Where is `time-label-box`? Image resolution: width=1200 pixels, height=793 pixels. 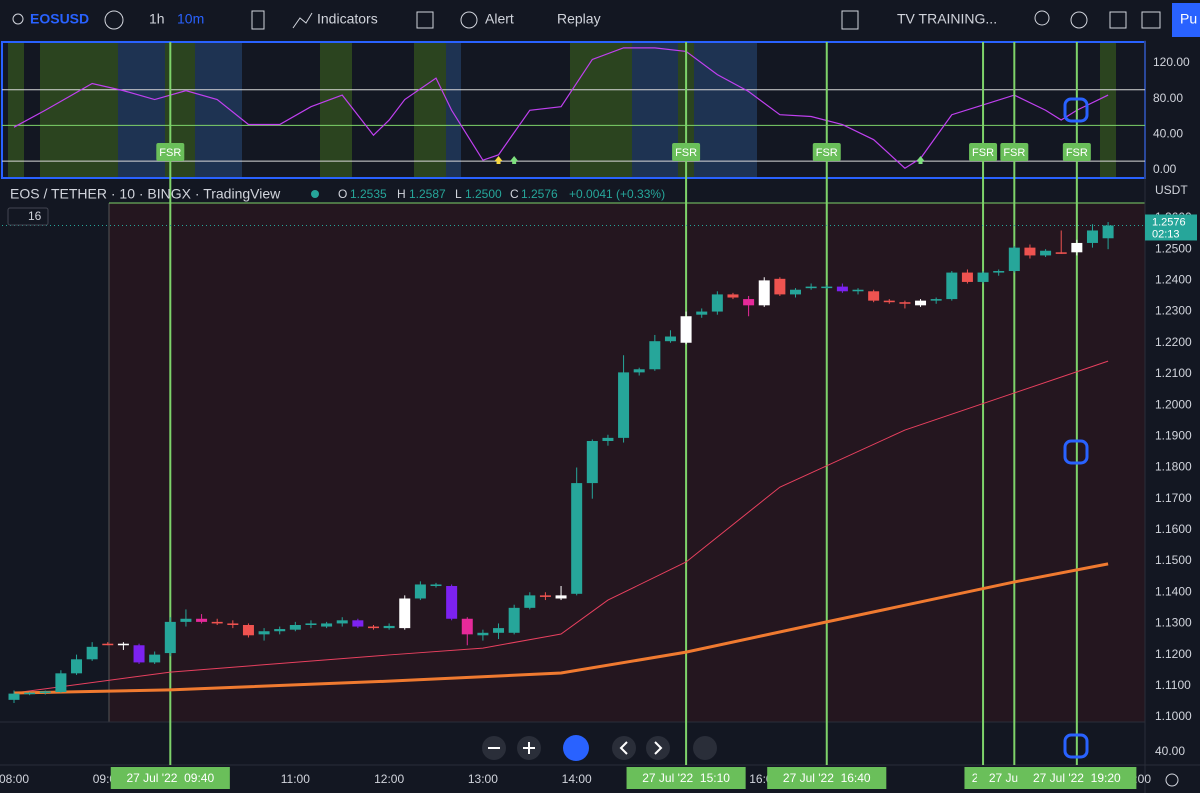
time-label-box is located at coordinates (170, 778).